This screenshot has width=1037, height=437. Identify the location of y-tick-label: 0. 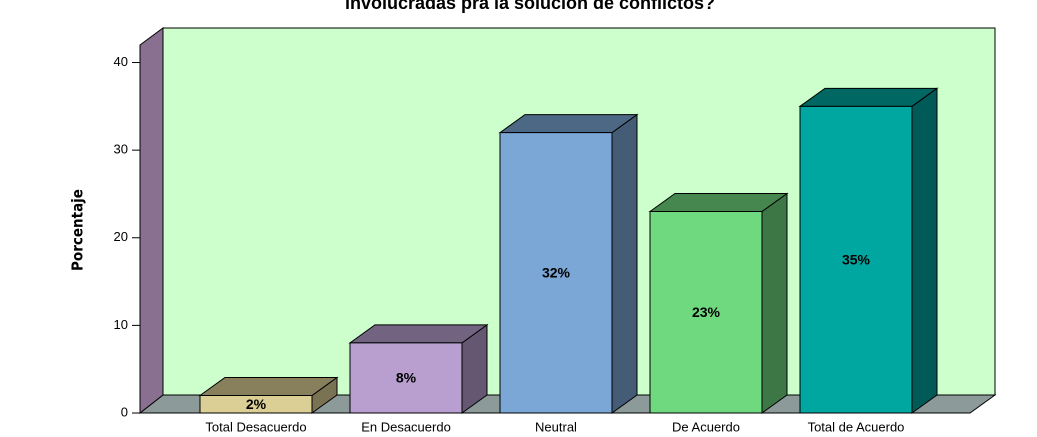
(124, 411).